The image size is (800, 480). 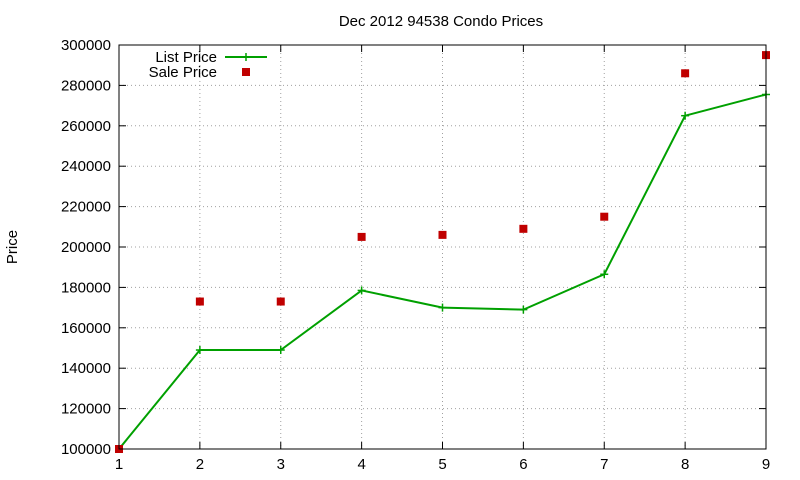 What do you see at coordinates (441, 21) in the screenshot?
I see `chart-title: Dec 2012 94538 Condo Prices` at bounding box center [441, 21].